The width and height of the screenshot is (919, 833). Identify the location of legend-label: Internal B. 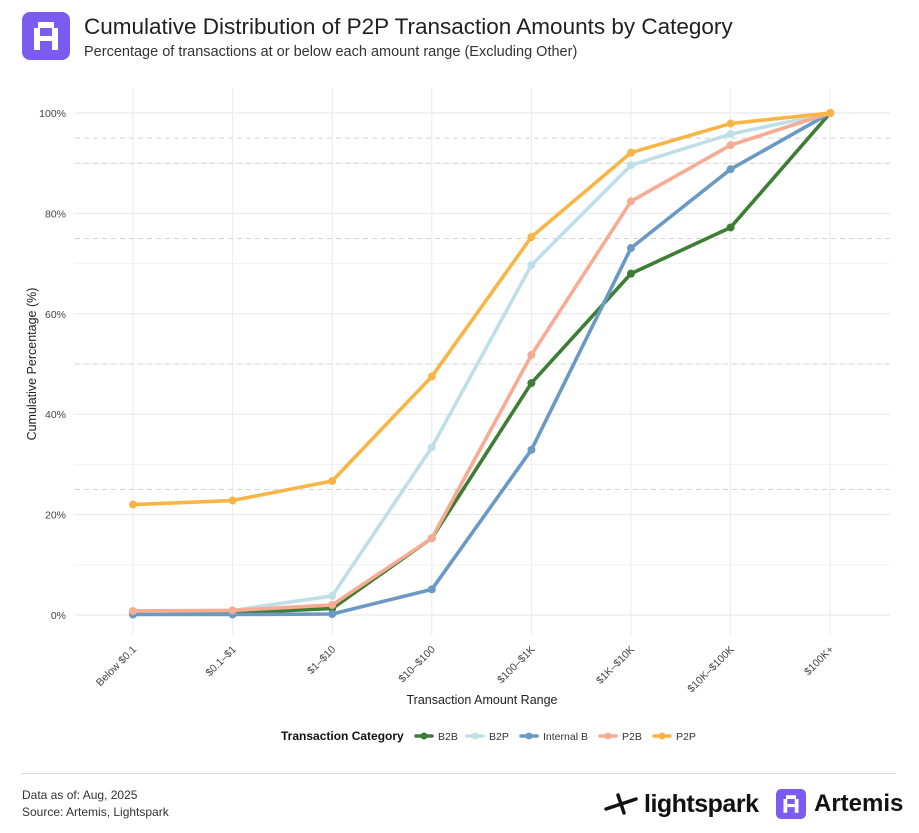
(565, 737).